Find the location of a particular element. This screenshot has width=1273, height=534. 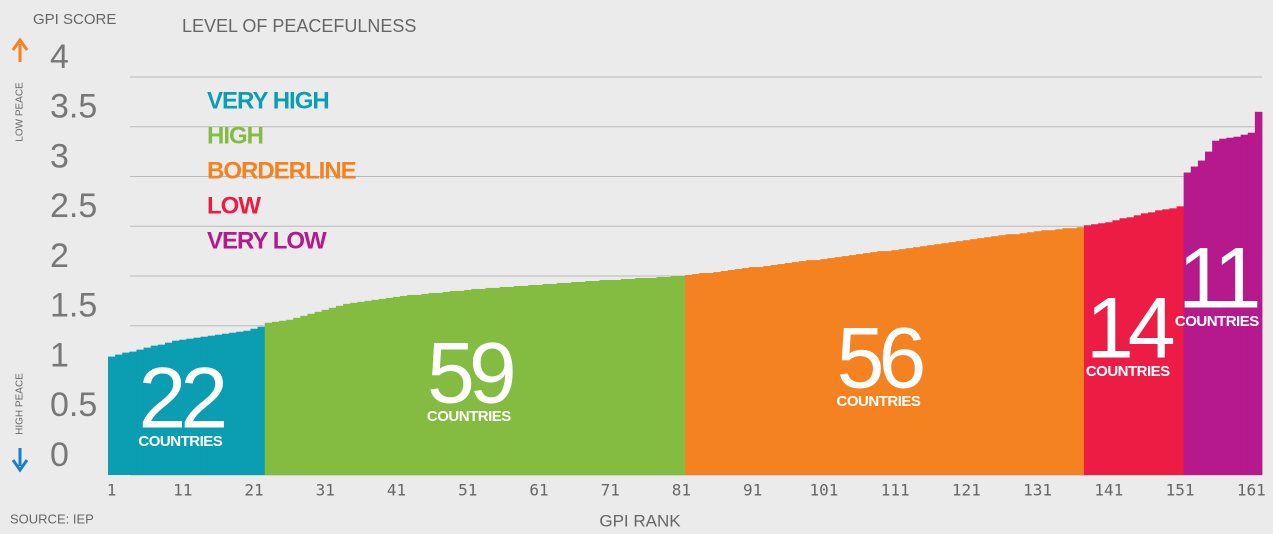

y-tick-label: 3.5 is located at coordinates (73, 107).